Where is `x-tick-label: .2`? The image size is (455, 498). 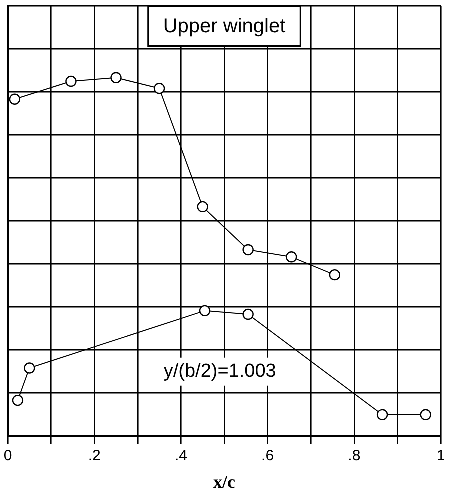 x-tick-label: .2 is located at coordinates (94, 456).